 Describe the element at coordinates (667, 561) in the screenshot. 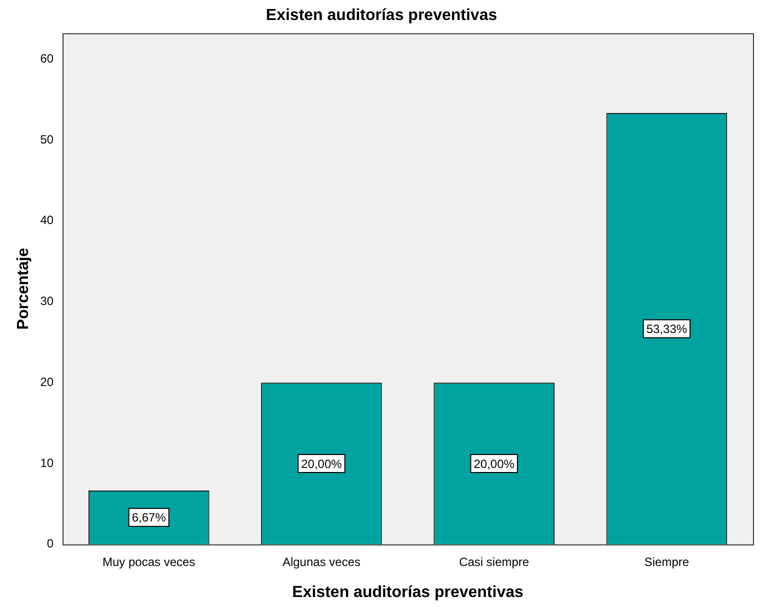

I see `x-tick-label: Siempre` at that location.